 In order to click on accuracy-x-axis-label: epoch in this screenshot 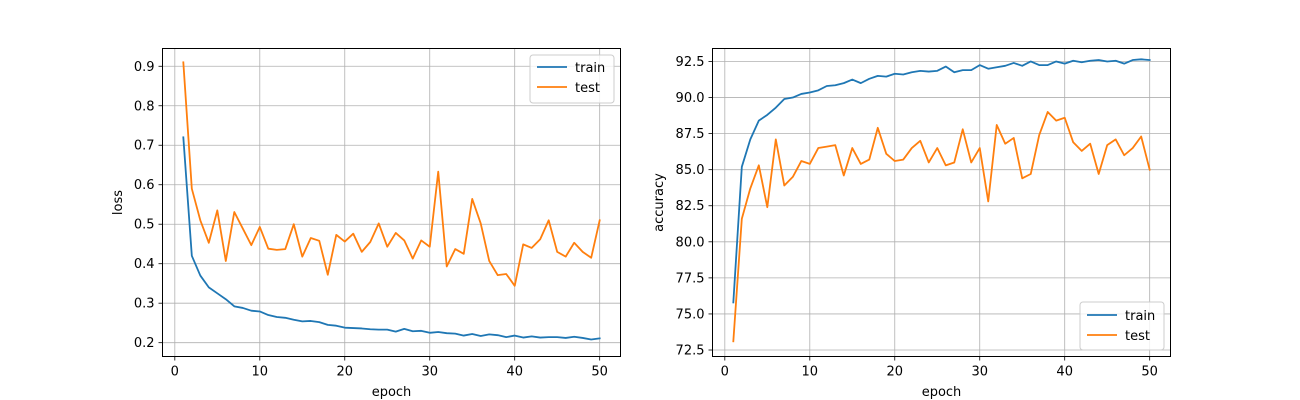, I will do `click(942, 392)`.